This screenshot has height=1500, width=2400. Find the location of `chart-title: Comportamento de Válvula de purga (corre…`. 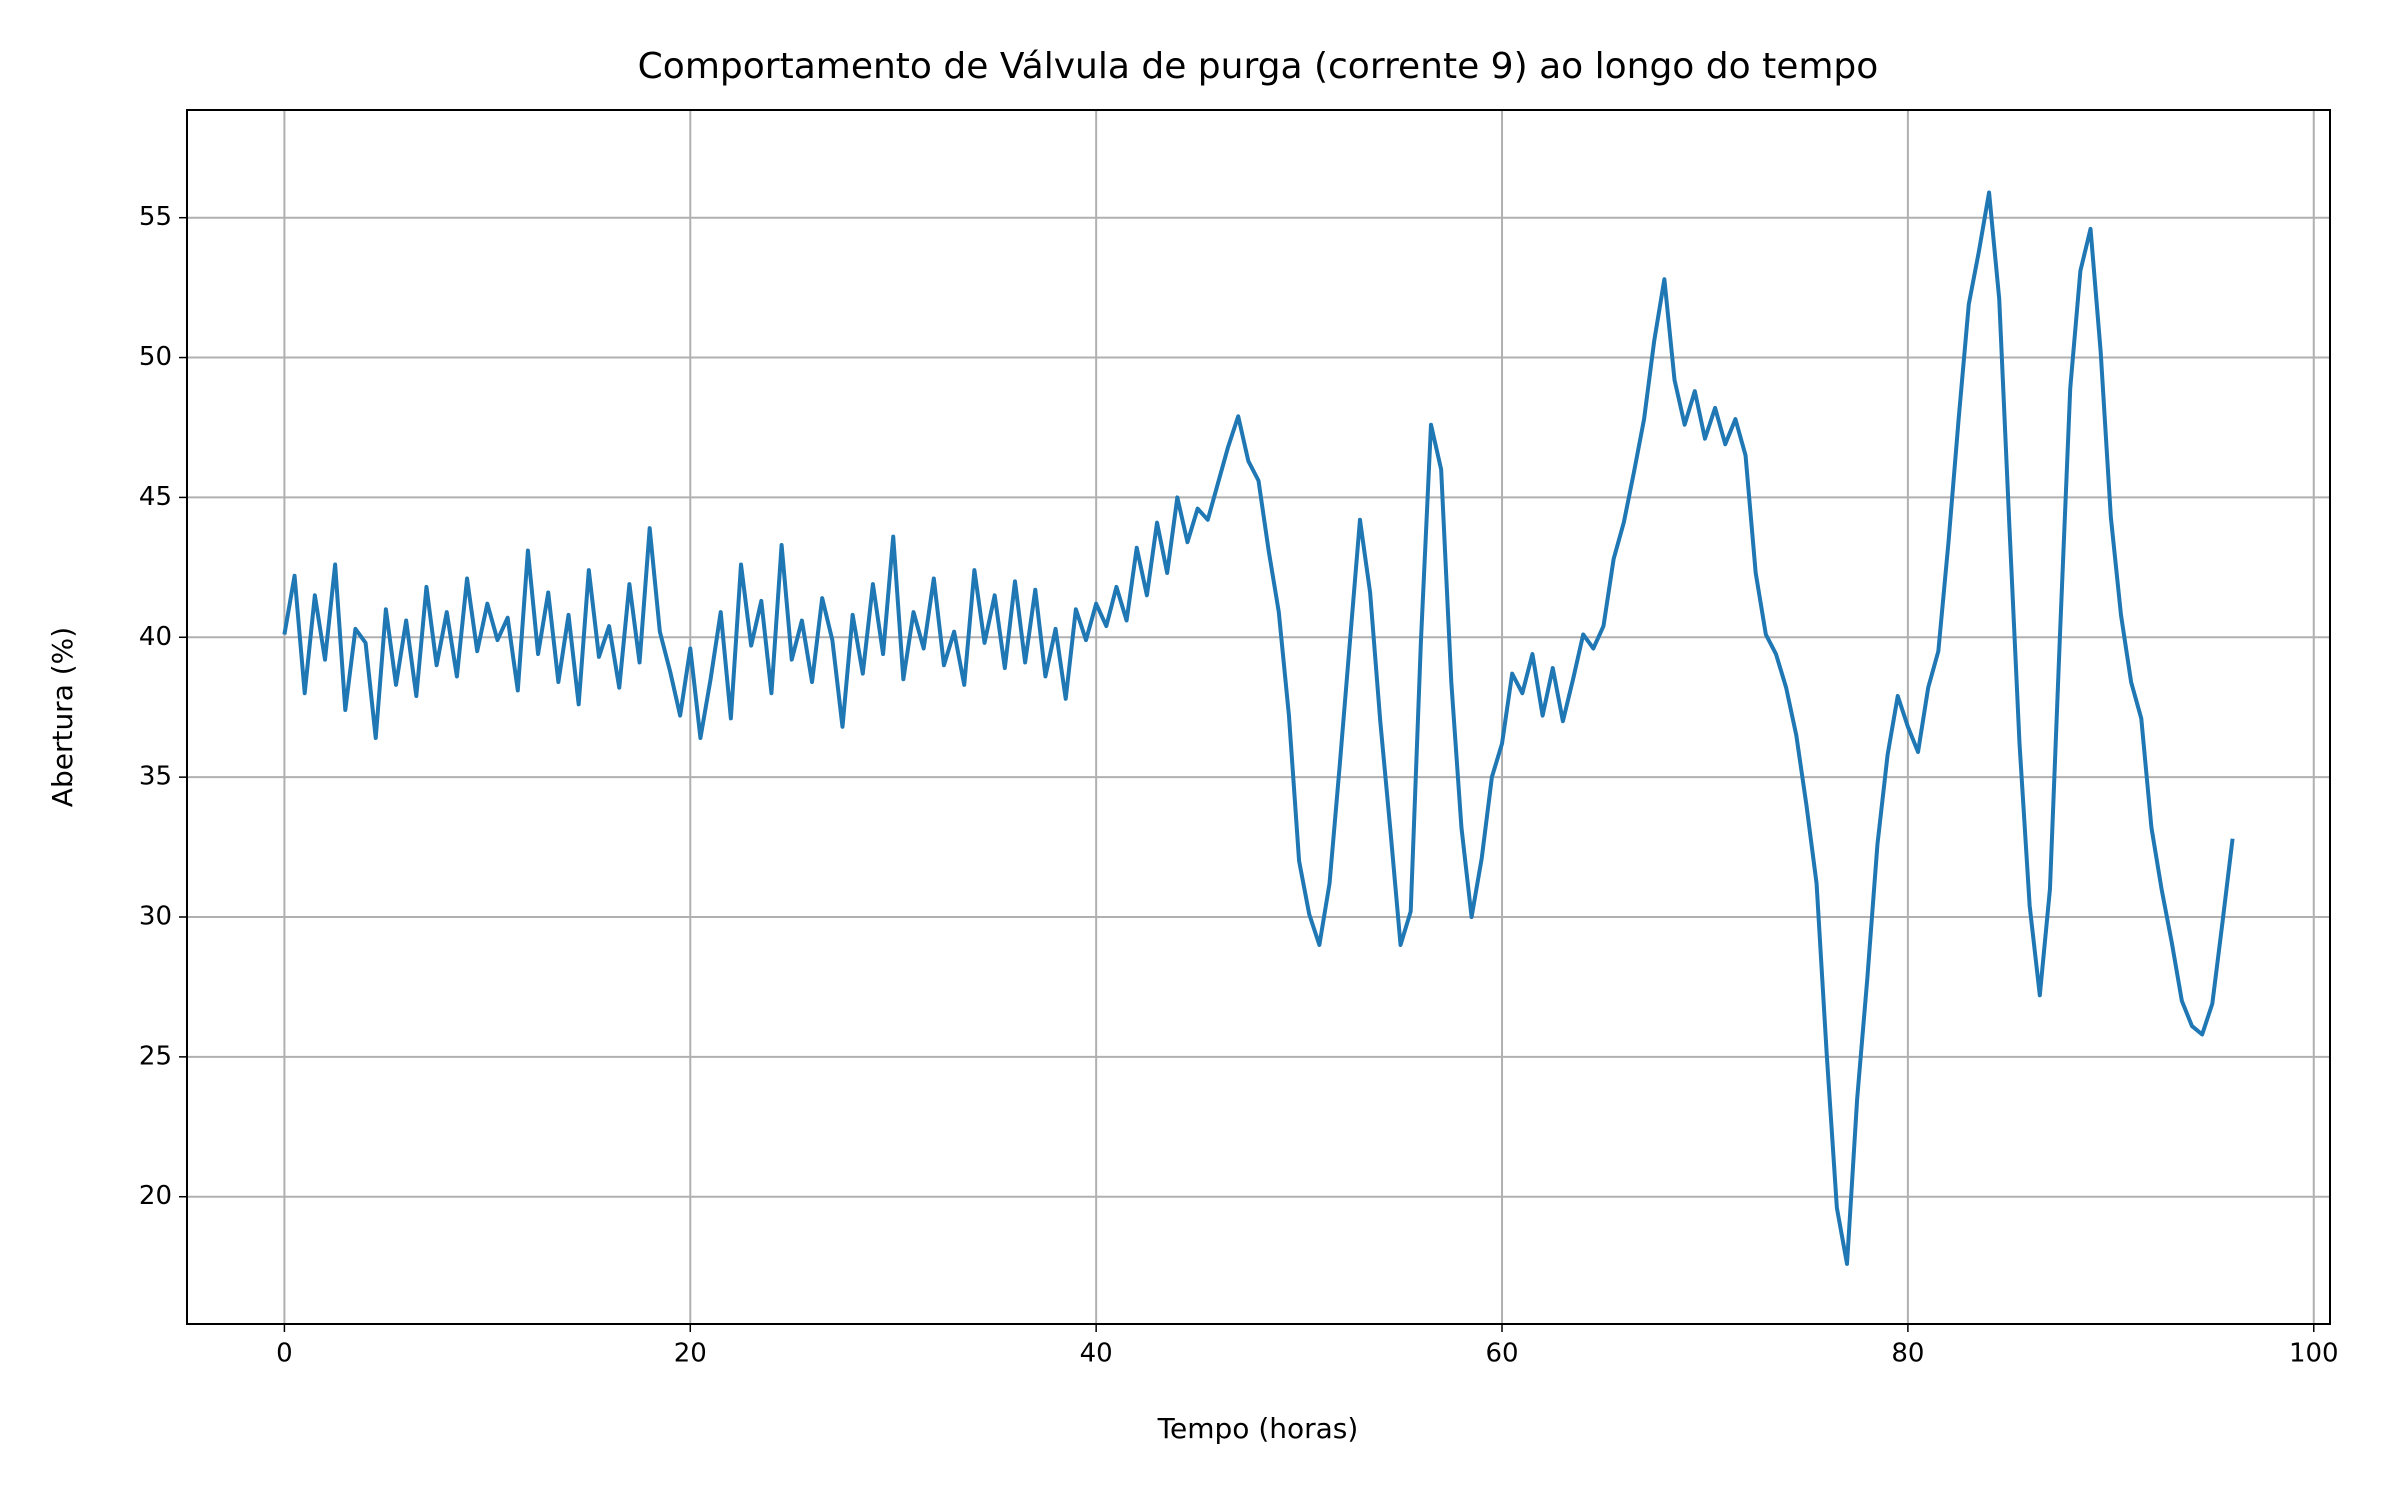

chart-title: Comportamento de Válvula de purga (corre… is located at coordinates (1258, 66).